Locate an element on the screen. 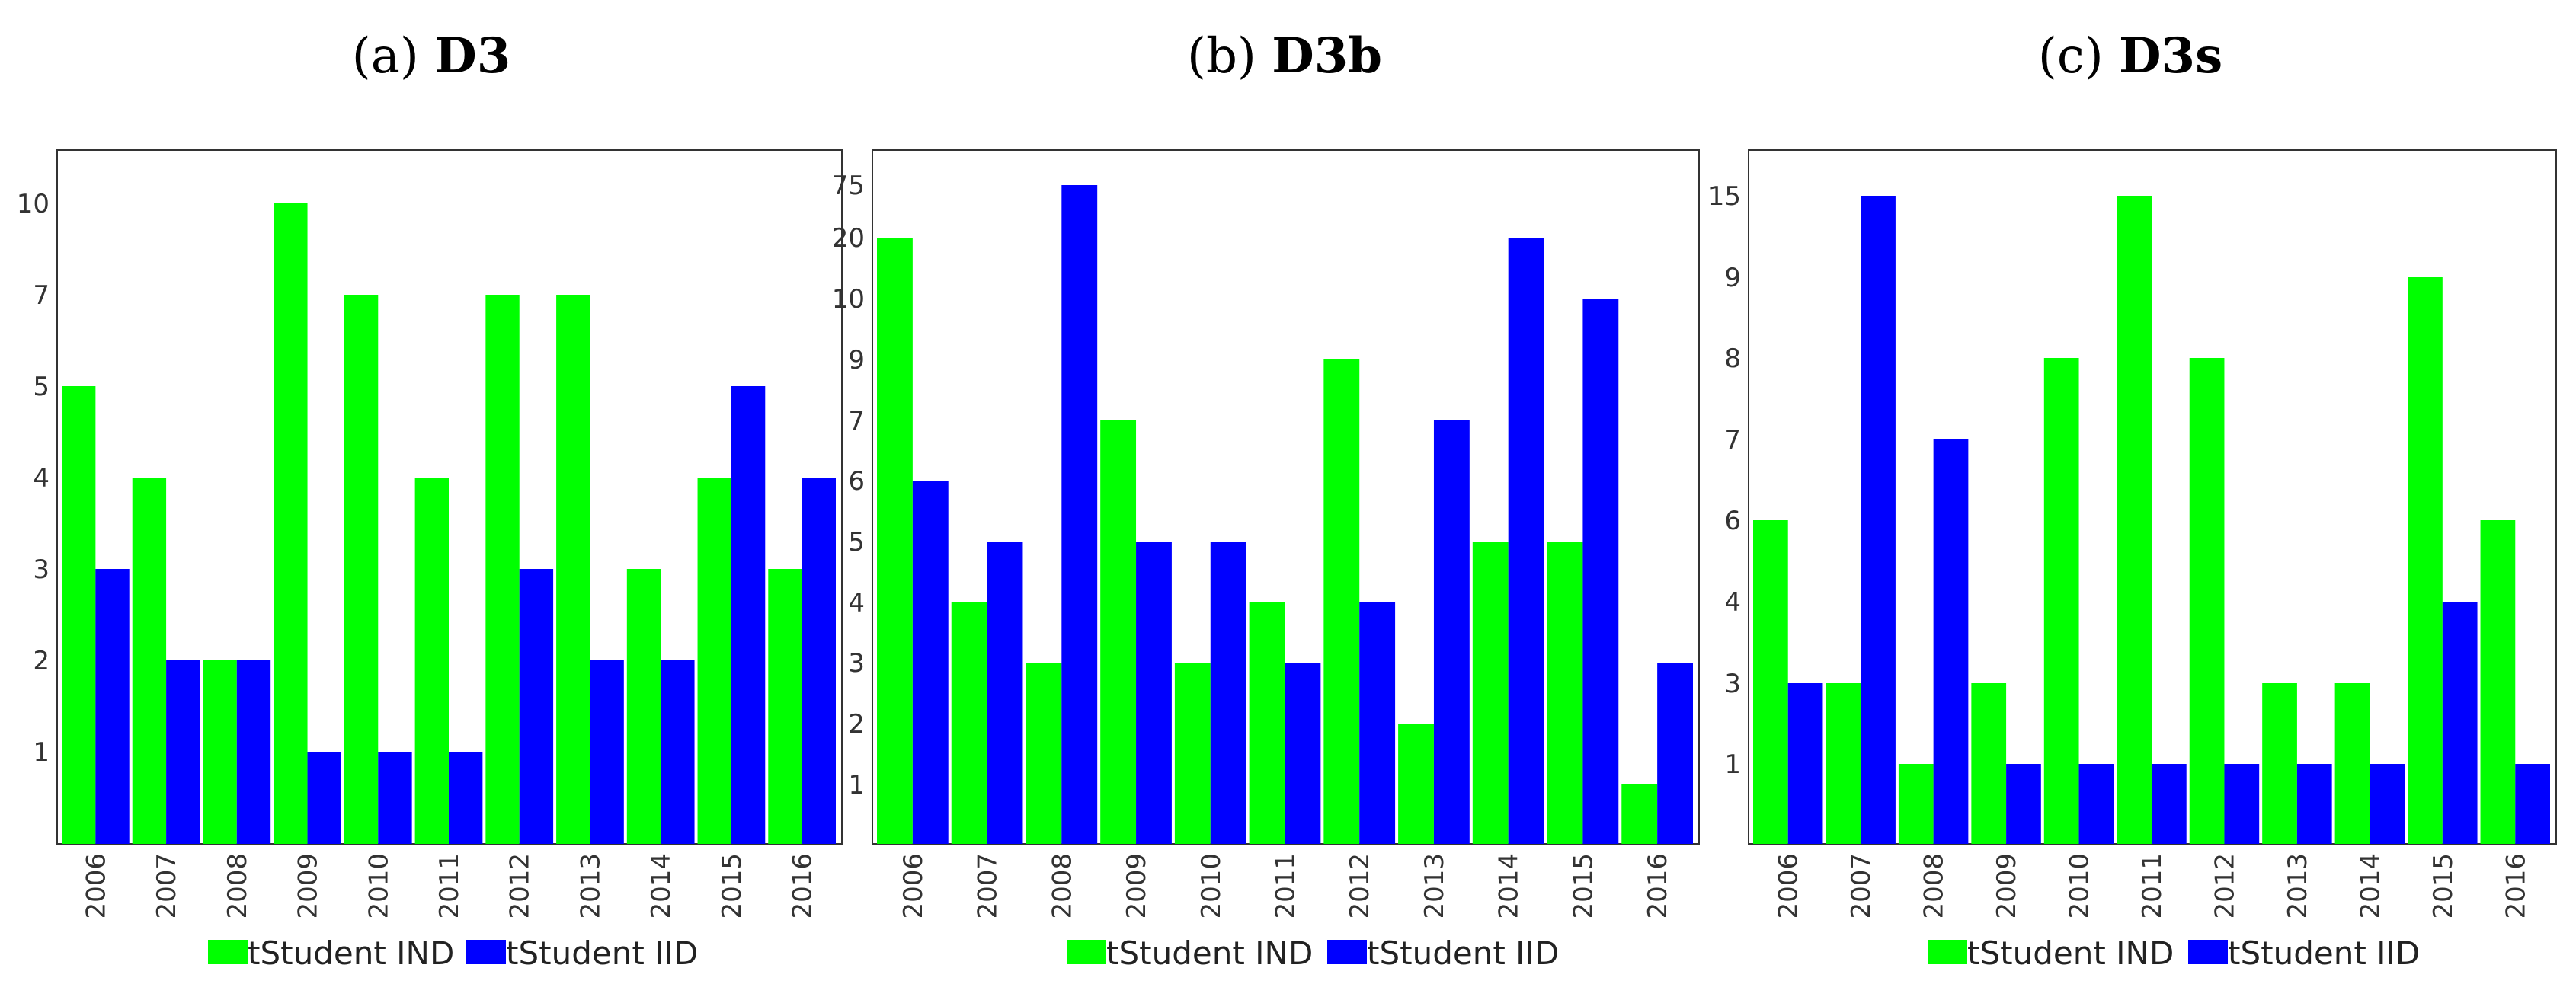 The height and width of the screenshot is (997, 2576). chart-title: (b) D3b is located at coordinates (1284, 56).